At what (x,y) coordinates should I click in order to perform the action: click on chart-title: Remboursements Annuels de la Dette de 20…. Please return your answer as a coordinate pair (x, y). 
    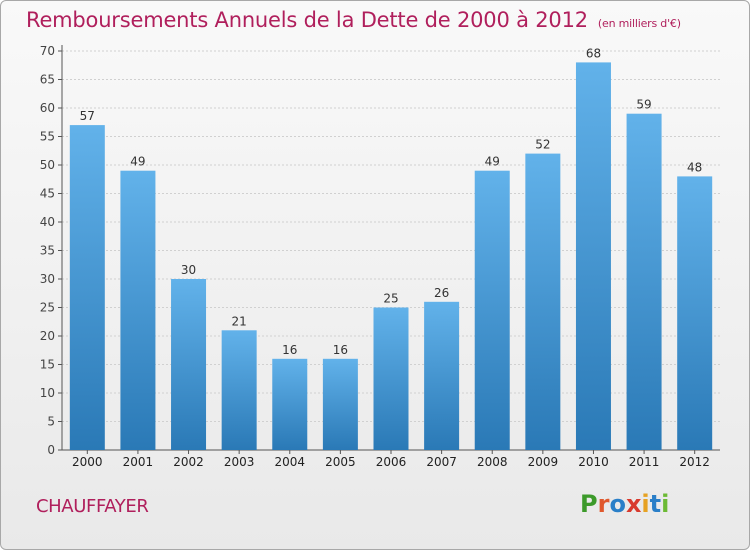
    Looking at the image, I should click on (353, 20).